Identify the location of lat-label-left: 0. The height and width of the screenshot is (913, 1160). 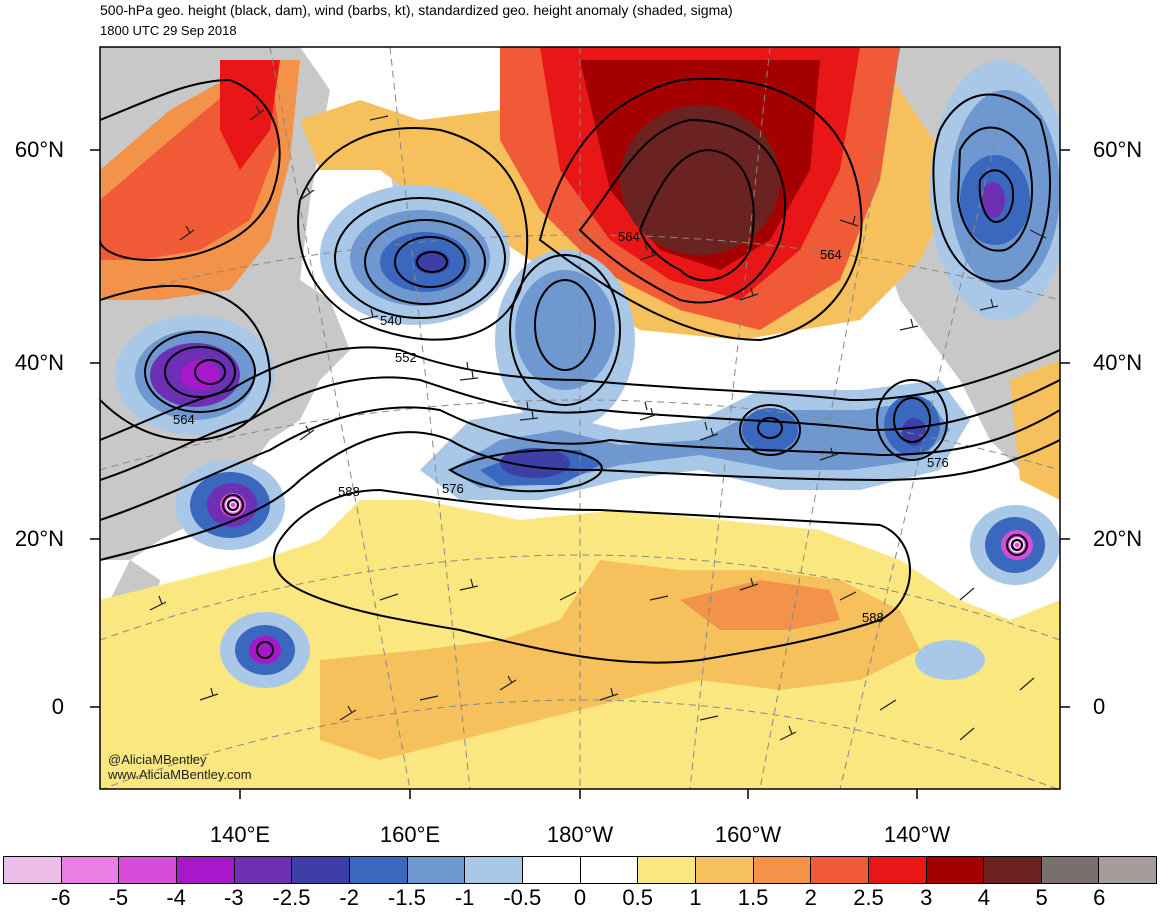
(57, 706).